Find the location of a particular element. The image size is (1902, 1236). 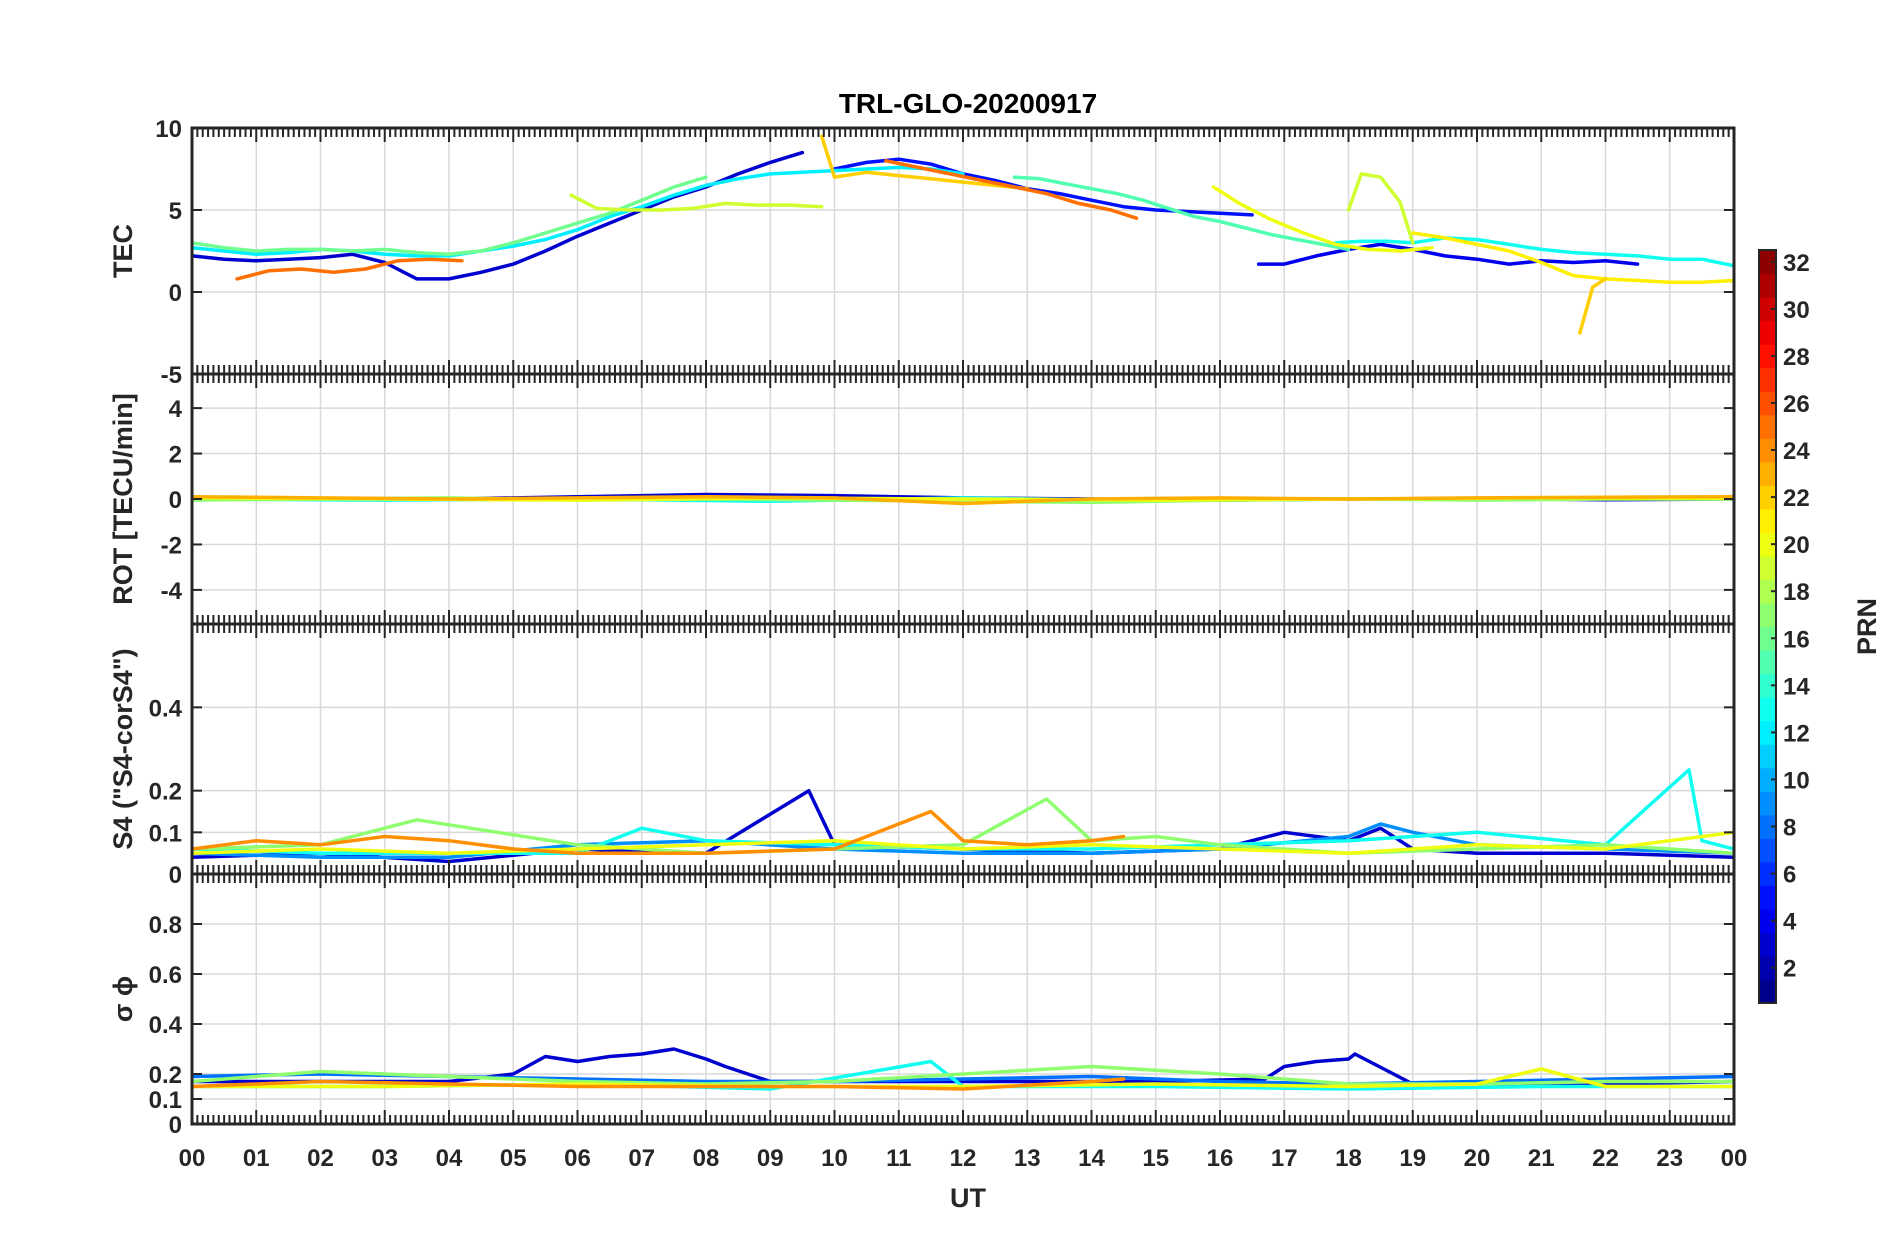

y-tick-label: 0.6 is located at coordinates (165, 975).